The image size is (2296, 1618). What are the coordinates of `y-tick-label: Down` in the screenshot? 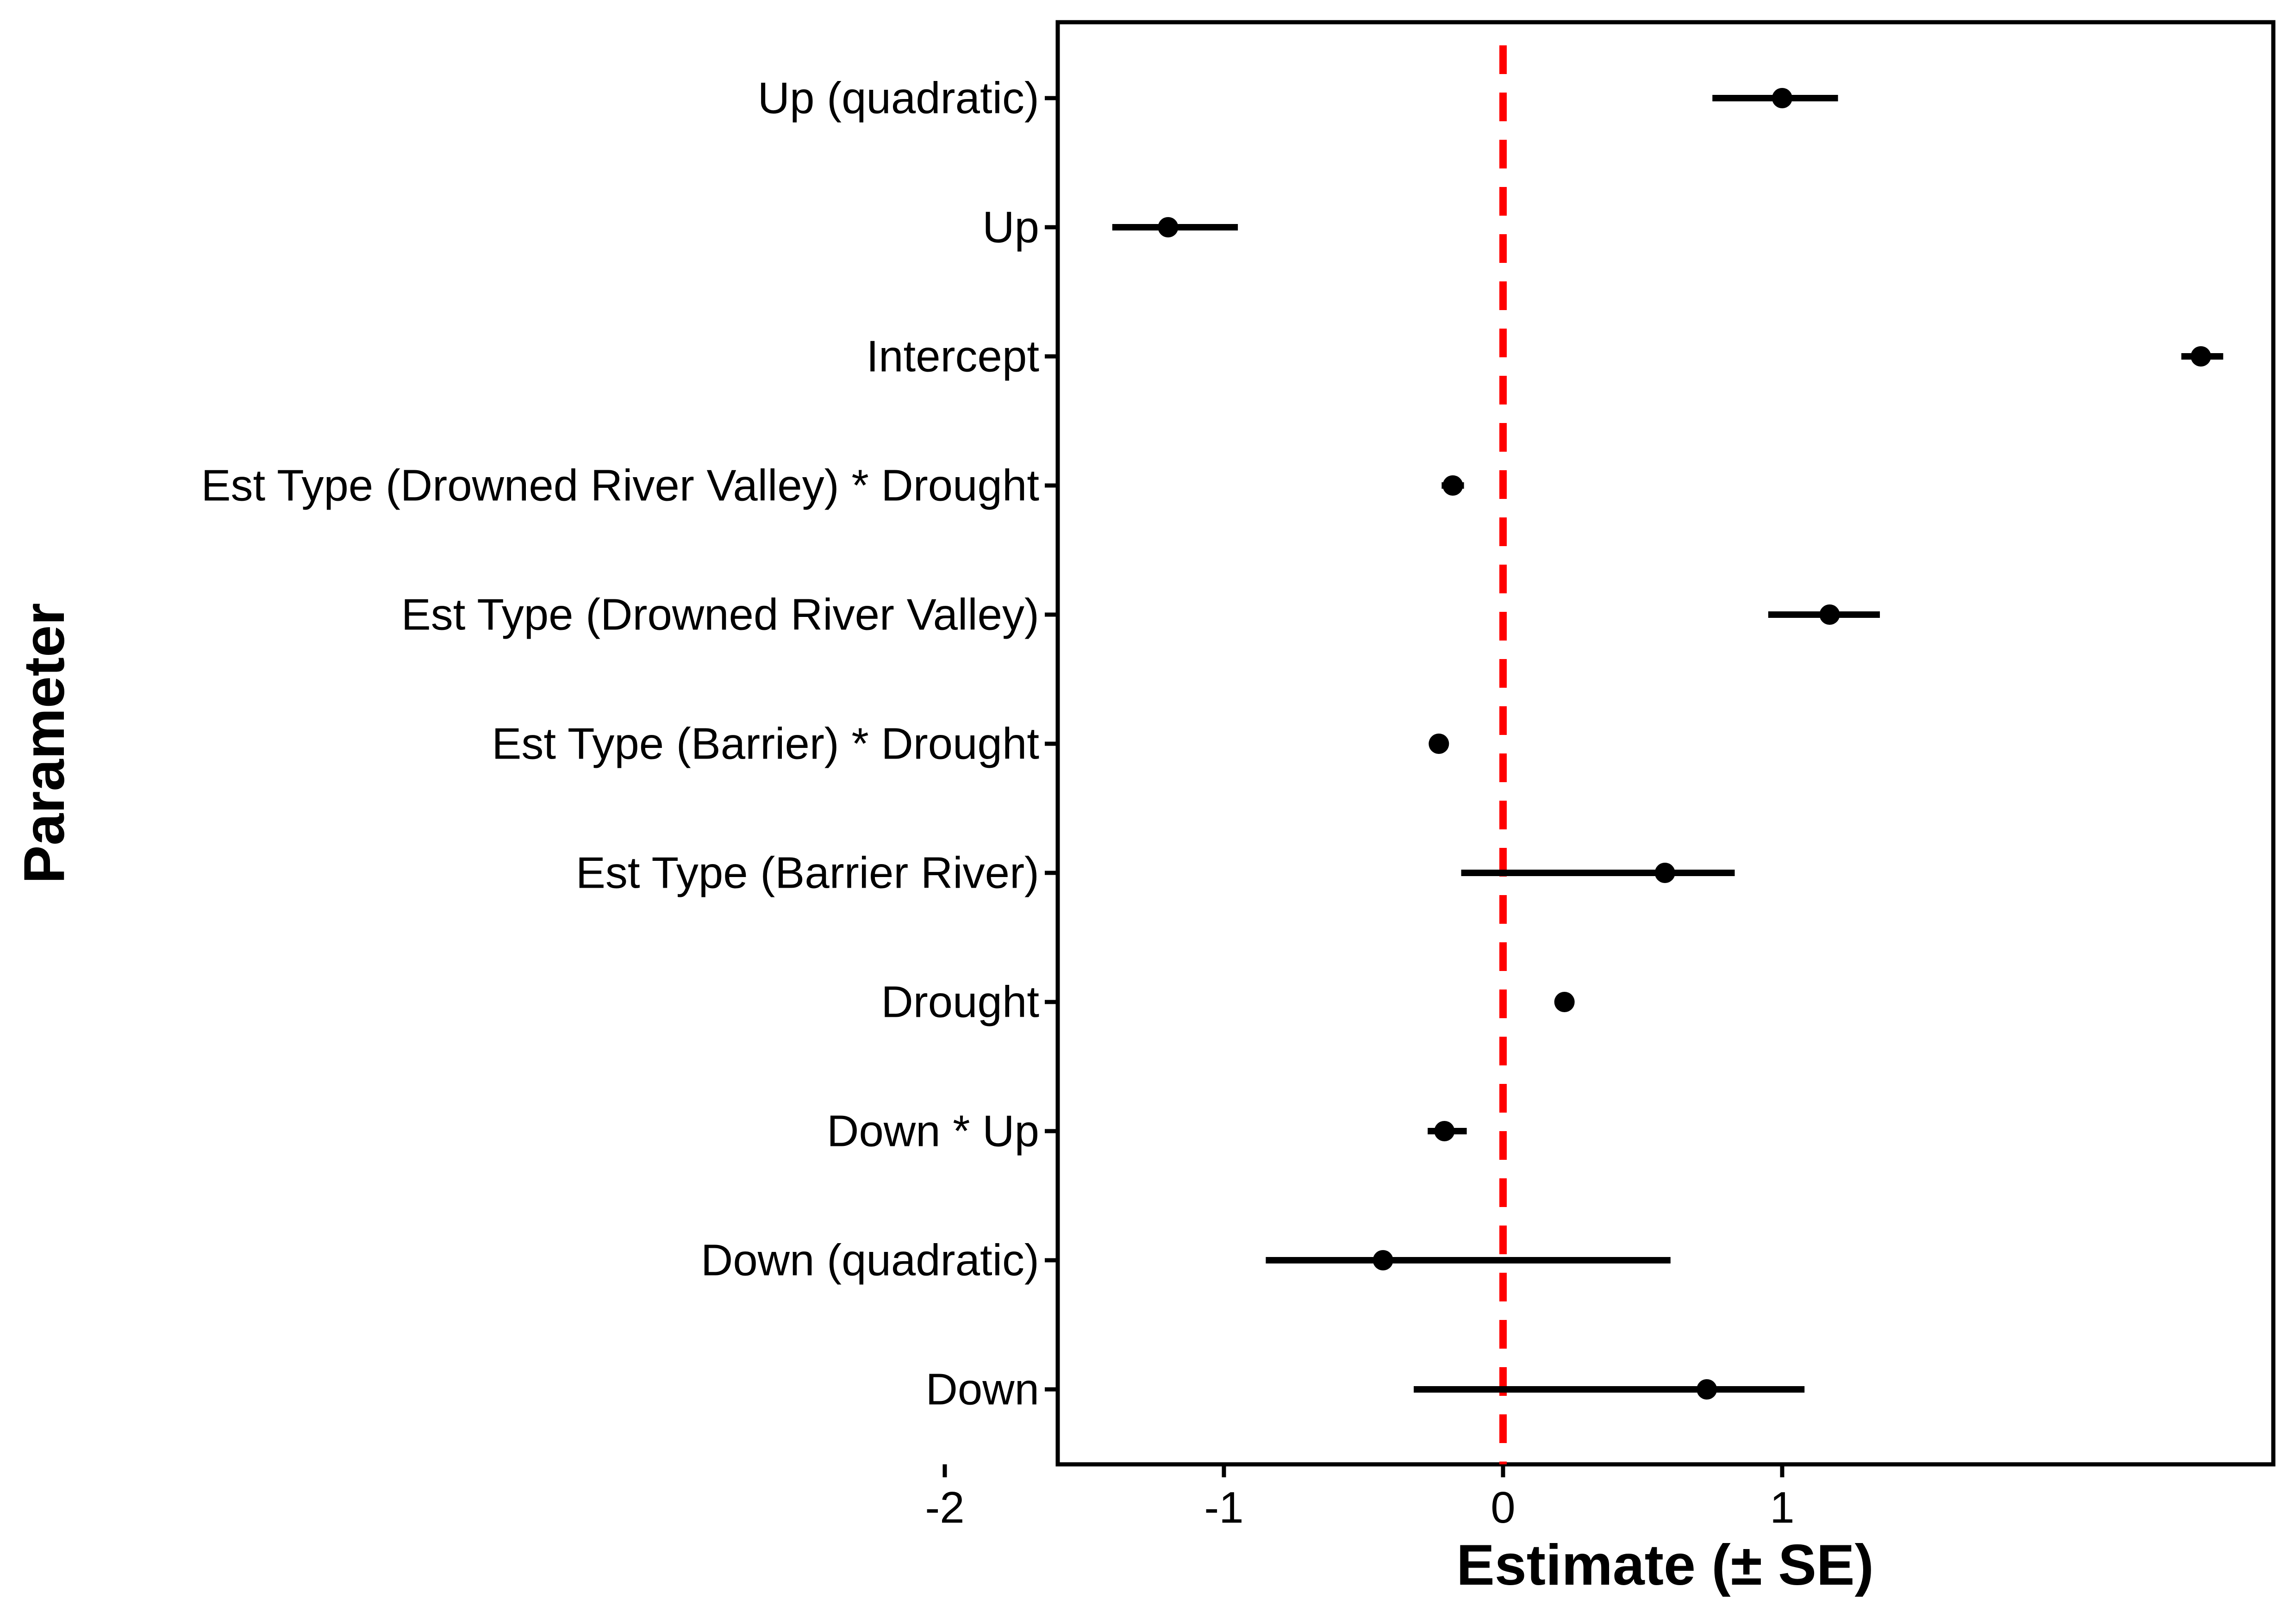 It's located at (982, 1389).